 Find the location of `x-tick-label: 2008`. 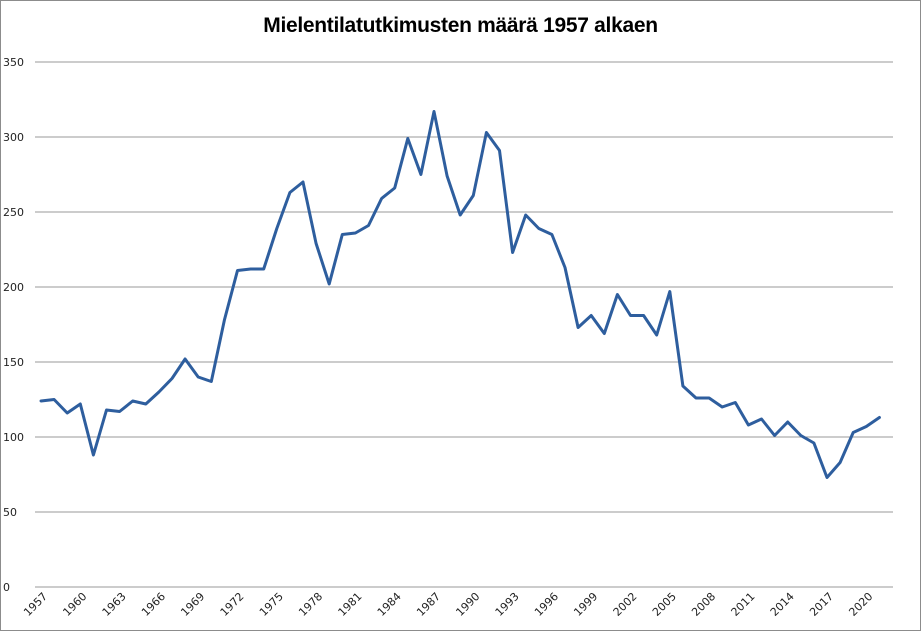

x-tick-label: 2008 is located at coordinates (703, 604).